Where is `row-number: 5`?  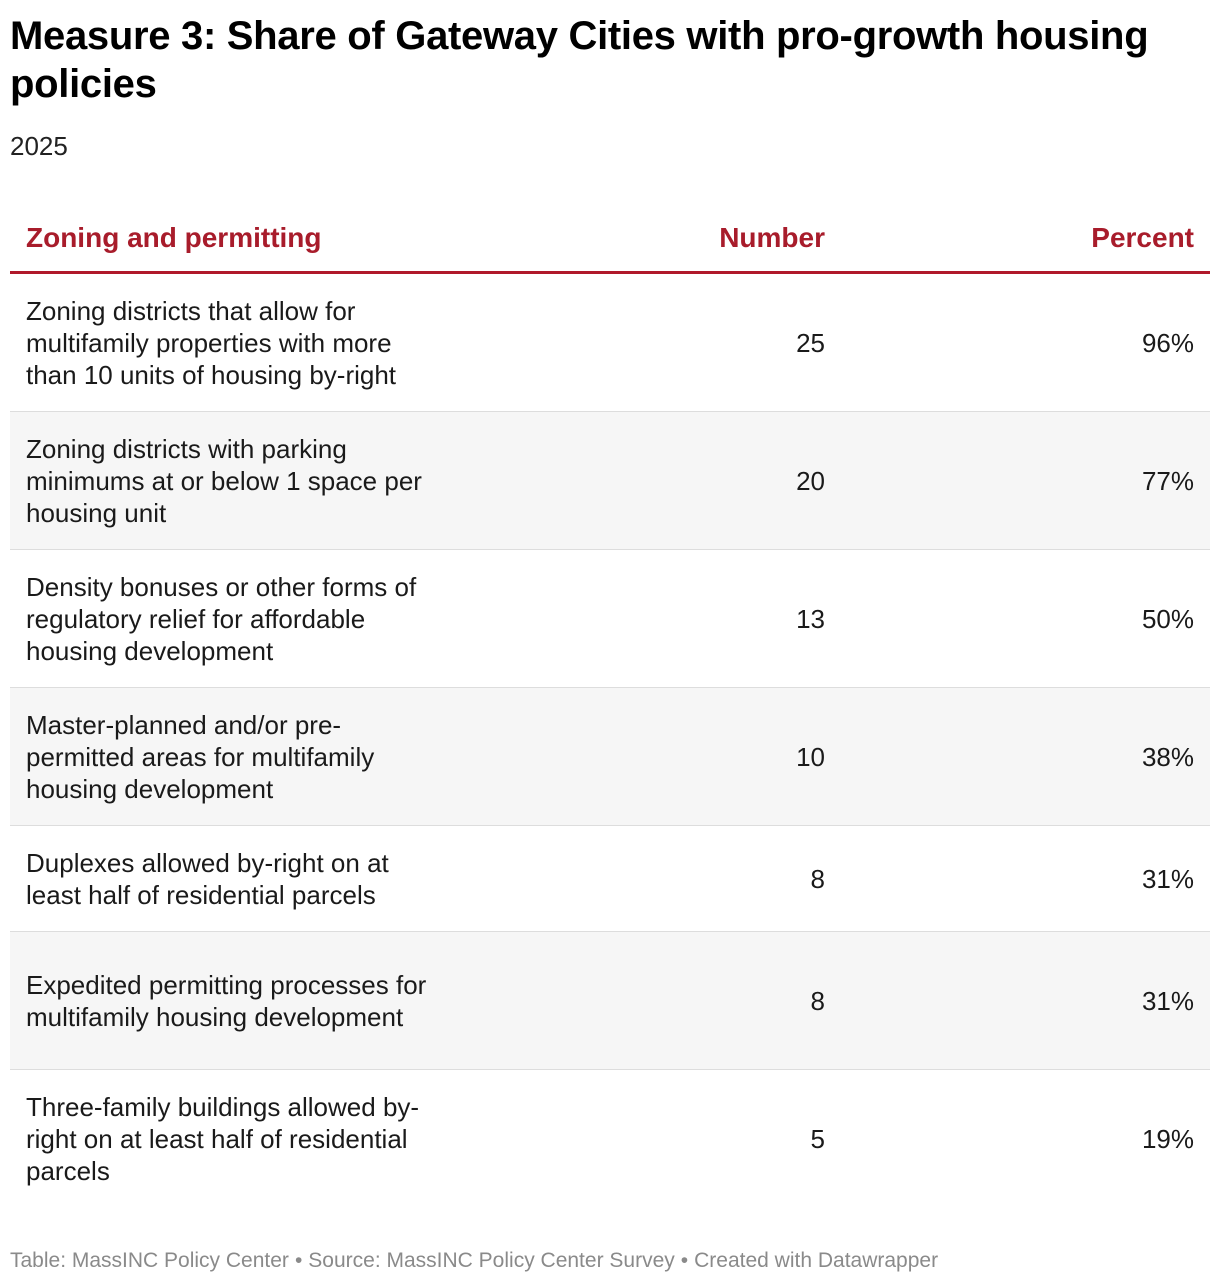
row-number: 5 is located at coordinates (817, 1138).